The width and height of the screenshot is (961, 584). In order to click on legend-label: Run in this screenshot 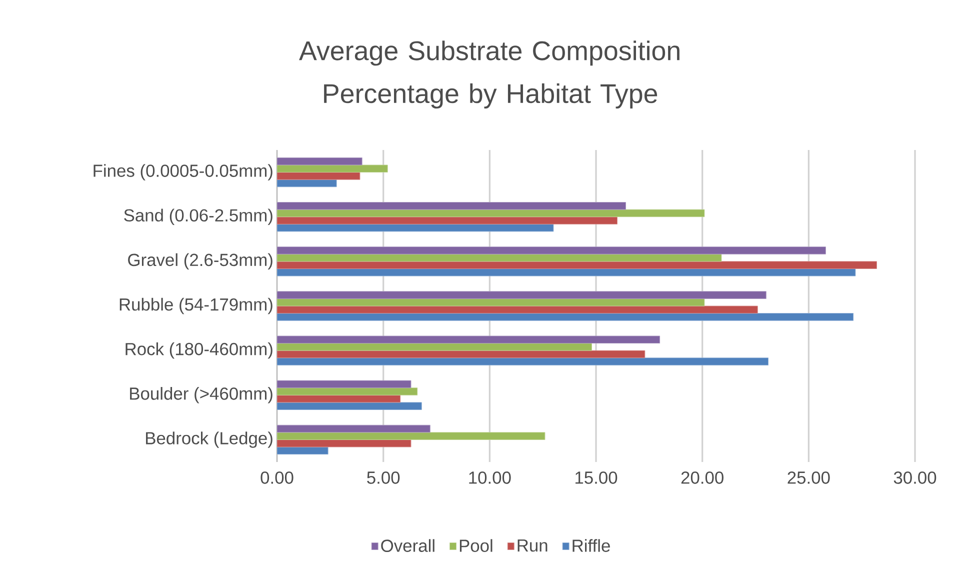, I will do `click(533, 545)`.